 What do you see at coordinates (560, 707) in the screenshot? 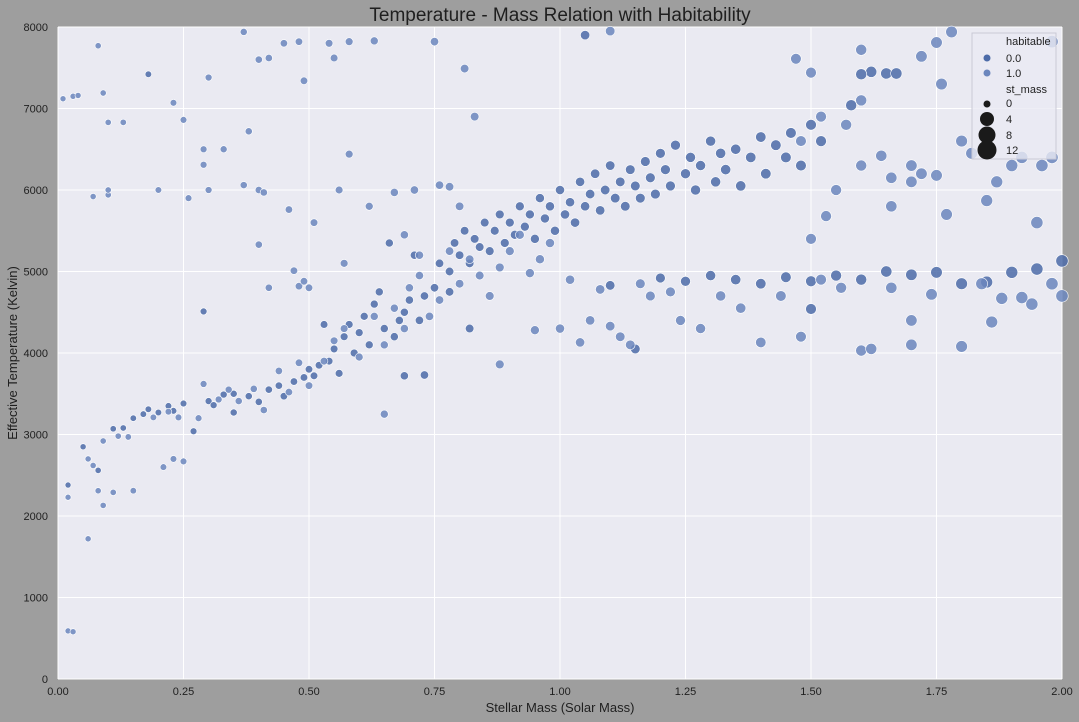
I see `x-axis-label: Stellar Mass (Solar Mass)` at bounding box center [560, 707].